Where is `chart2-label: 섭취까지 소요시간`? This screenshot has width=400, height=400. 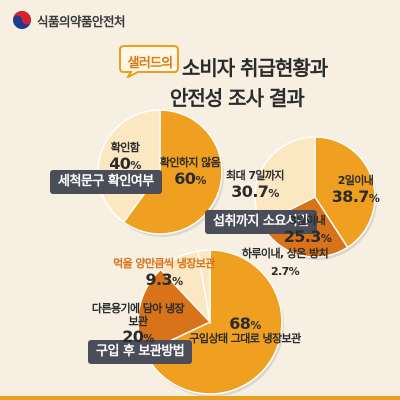 chart2-label: 섭취까지 소요시간 is located at coordinates (261, 222).